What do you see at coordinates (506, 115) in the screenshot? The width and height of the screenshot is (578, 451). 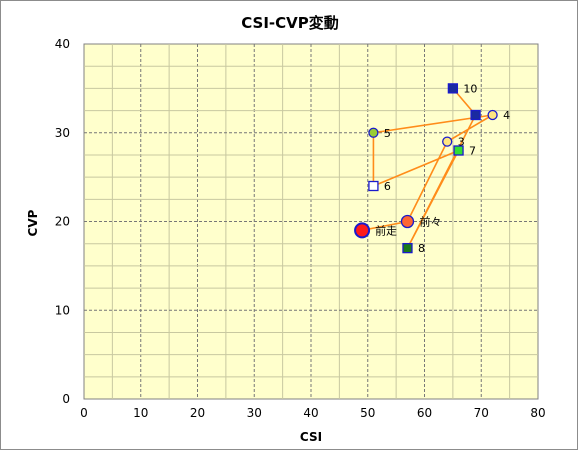 I see `point-label: 4` at bounding box center [506, 115].